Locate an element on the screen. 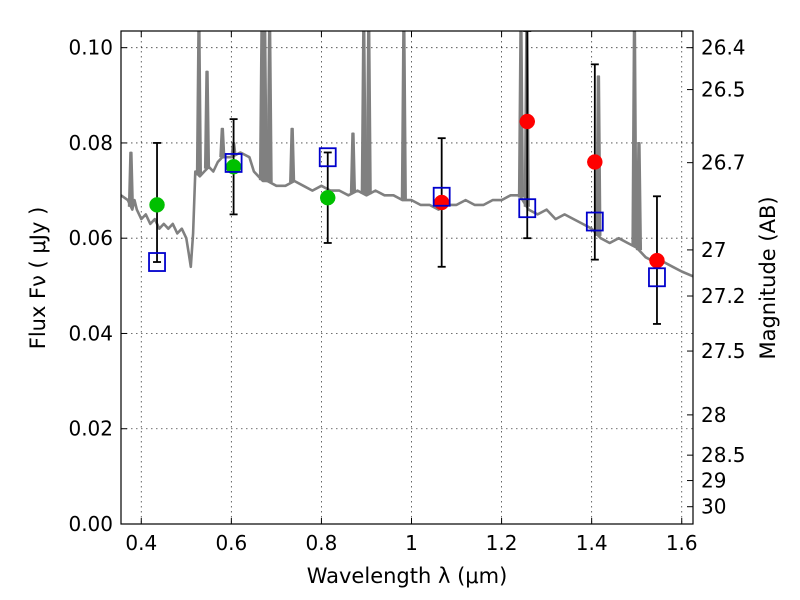 The height and width of the screenshot is (600, 800). y-tick-label: 0.08 is located at coordinates (90, 143).